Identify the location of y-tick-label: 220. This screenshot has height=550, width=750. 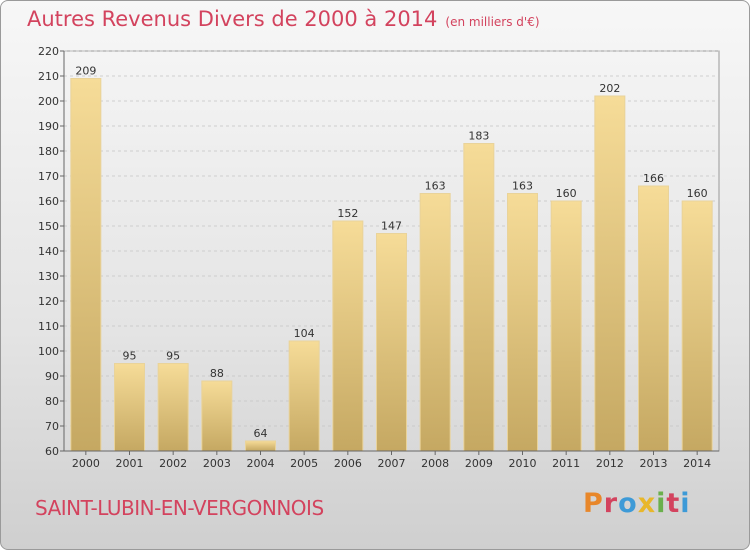
(48, 51).